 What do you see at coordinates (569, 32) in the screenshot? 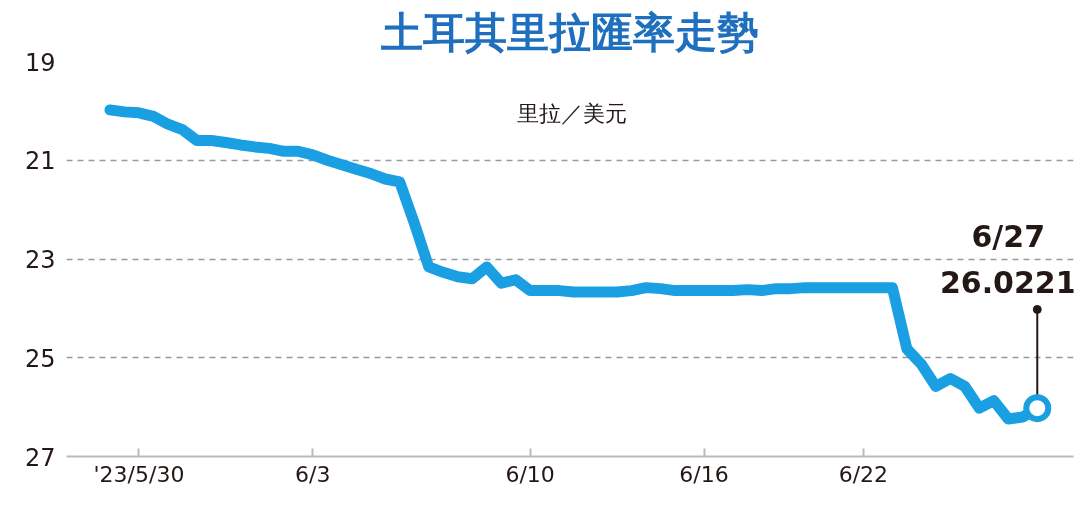
I see `chart-title: 土耳其里拉匯率走勢` at bounding box center [569, 32].